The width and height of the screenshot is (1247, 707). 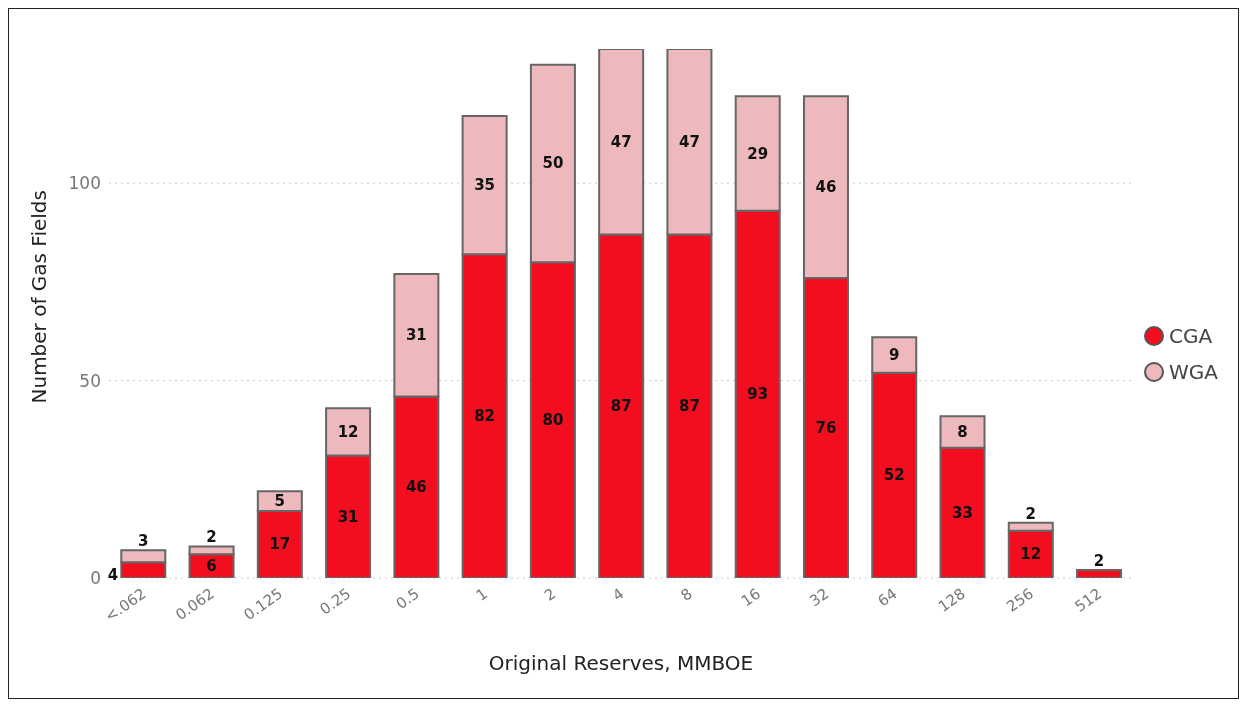 What do you see at coordinates (550, 594) in the screenshot?
I see `x-tick-label: 2` at bounding box center [550, 594].